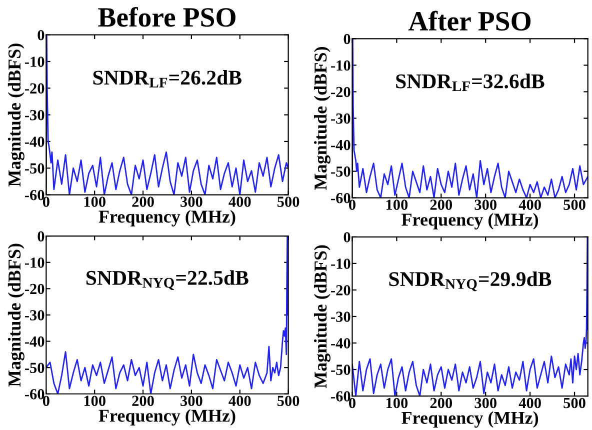 The height and width of the screenshot is (430, 592). What do you see at coordinates (167, 79) in the screenshot?
I see `annotation: SNDR$_{LF}$=26.2dB` at bounding box center [167, 79].